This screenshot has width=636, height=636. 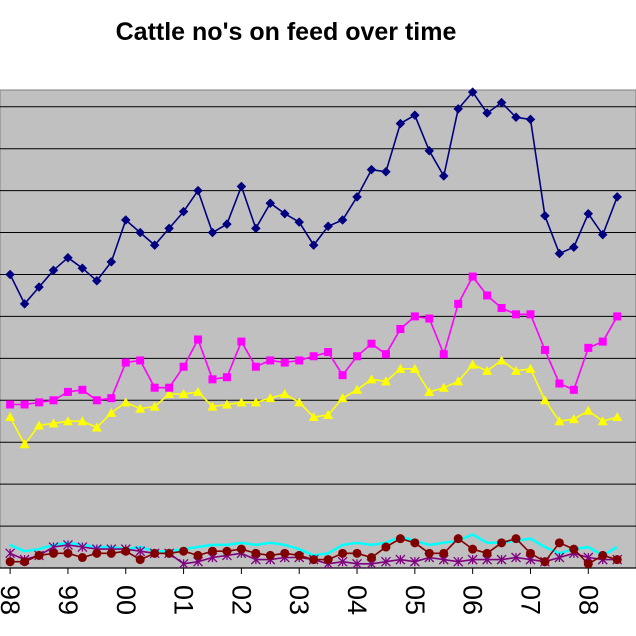 I want to click on x-tick-label: 07, so click(x=530, y=600).